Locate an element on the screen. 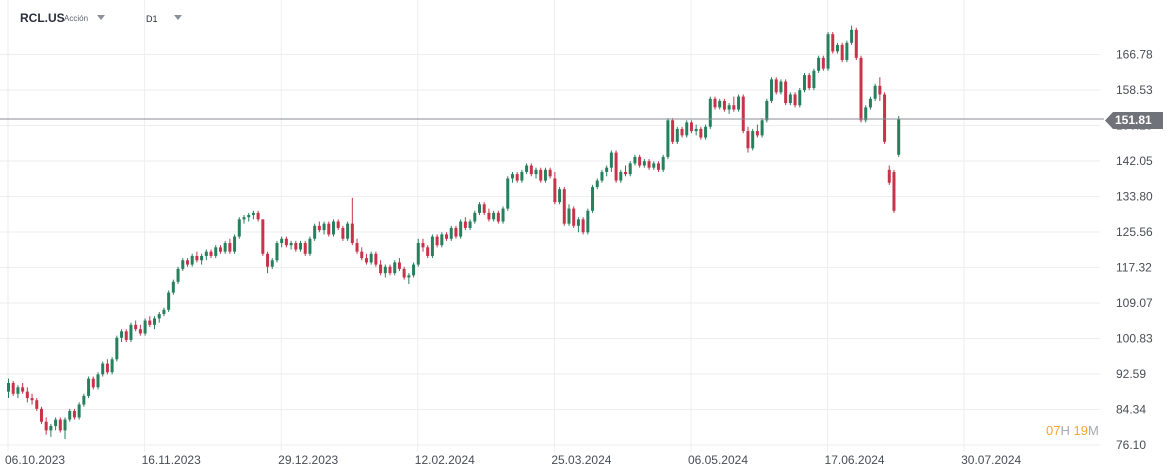  countdown-hours-unit: H is located at coordinates (1065, 430).